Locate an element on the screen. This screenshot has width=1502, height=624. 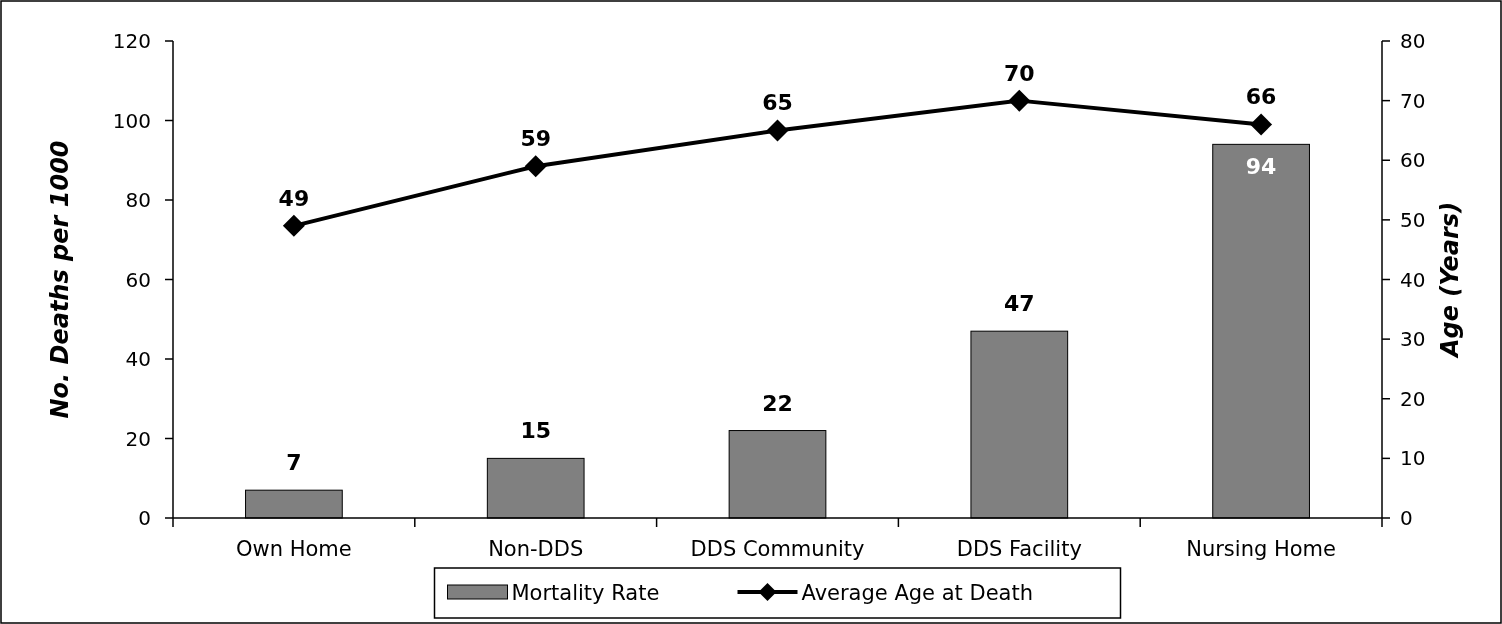
y2-tick-label: 30 is located at coordinates (1413, 339).